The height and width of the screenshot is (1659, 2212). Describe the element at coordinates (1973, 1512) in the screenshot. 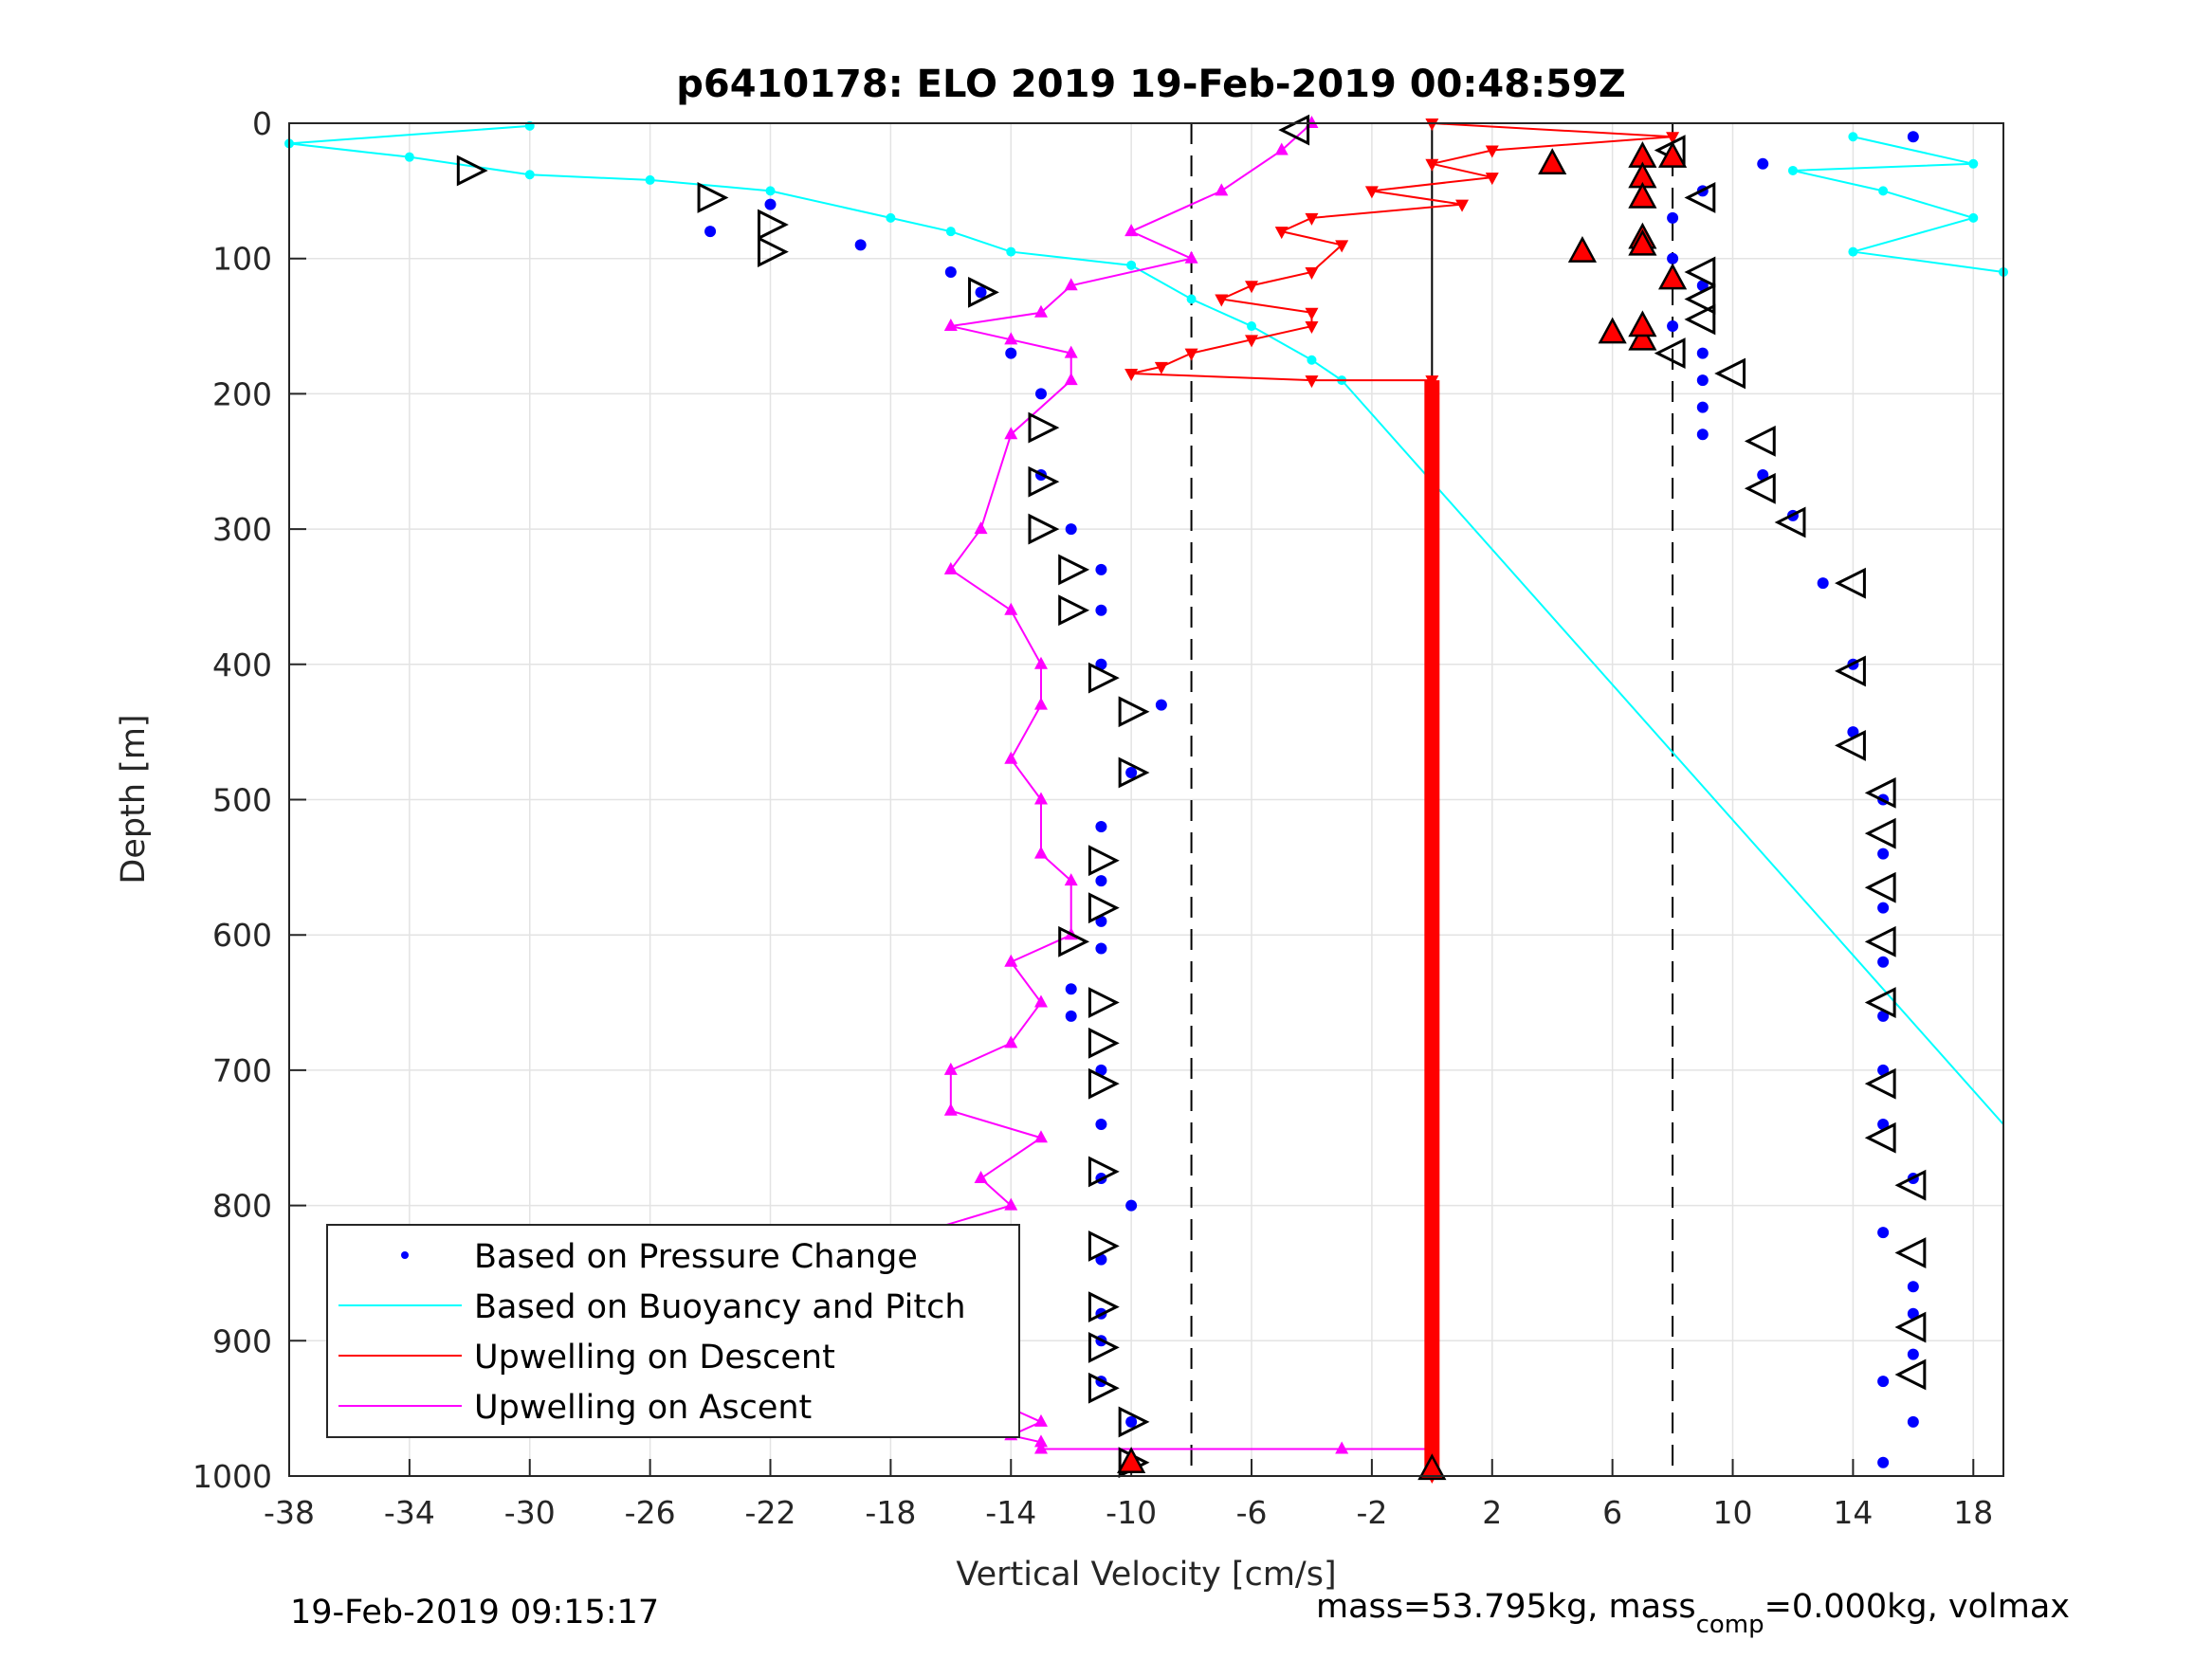

I see `x-tick-label: 18` at that location.